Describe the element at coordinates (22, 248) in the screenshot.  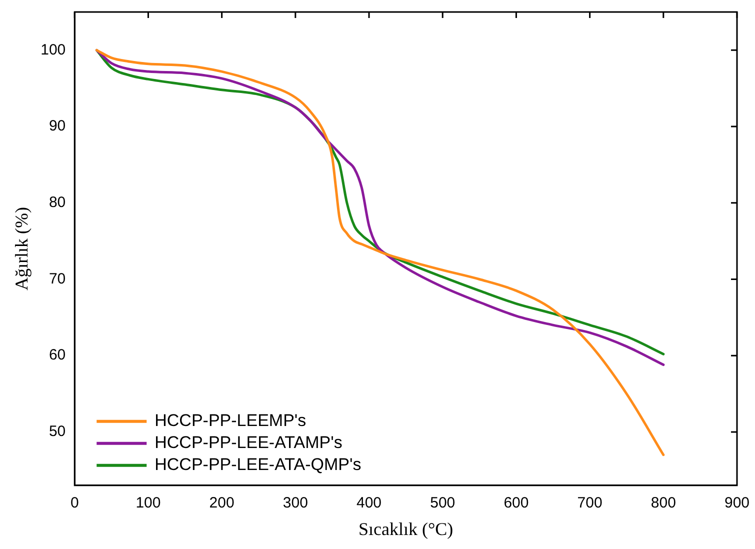
I see `y-axis-title: Ağırlık (%)` at that location.